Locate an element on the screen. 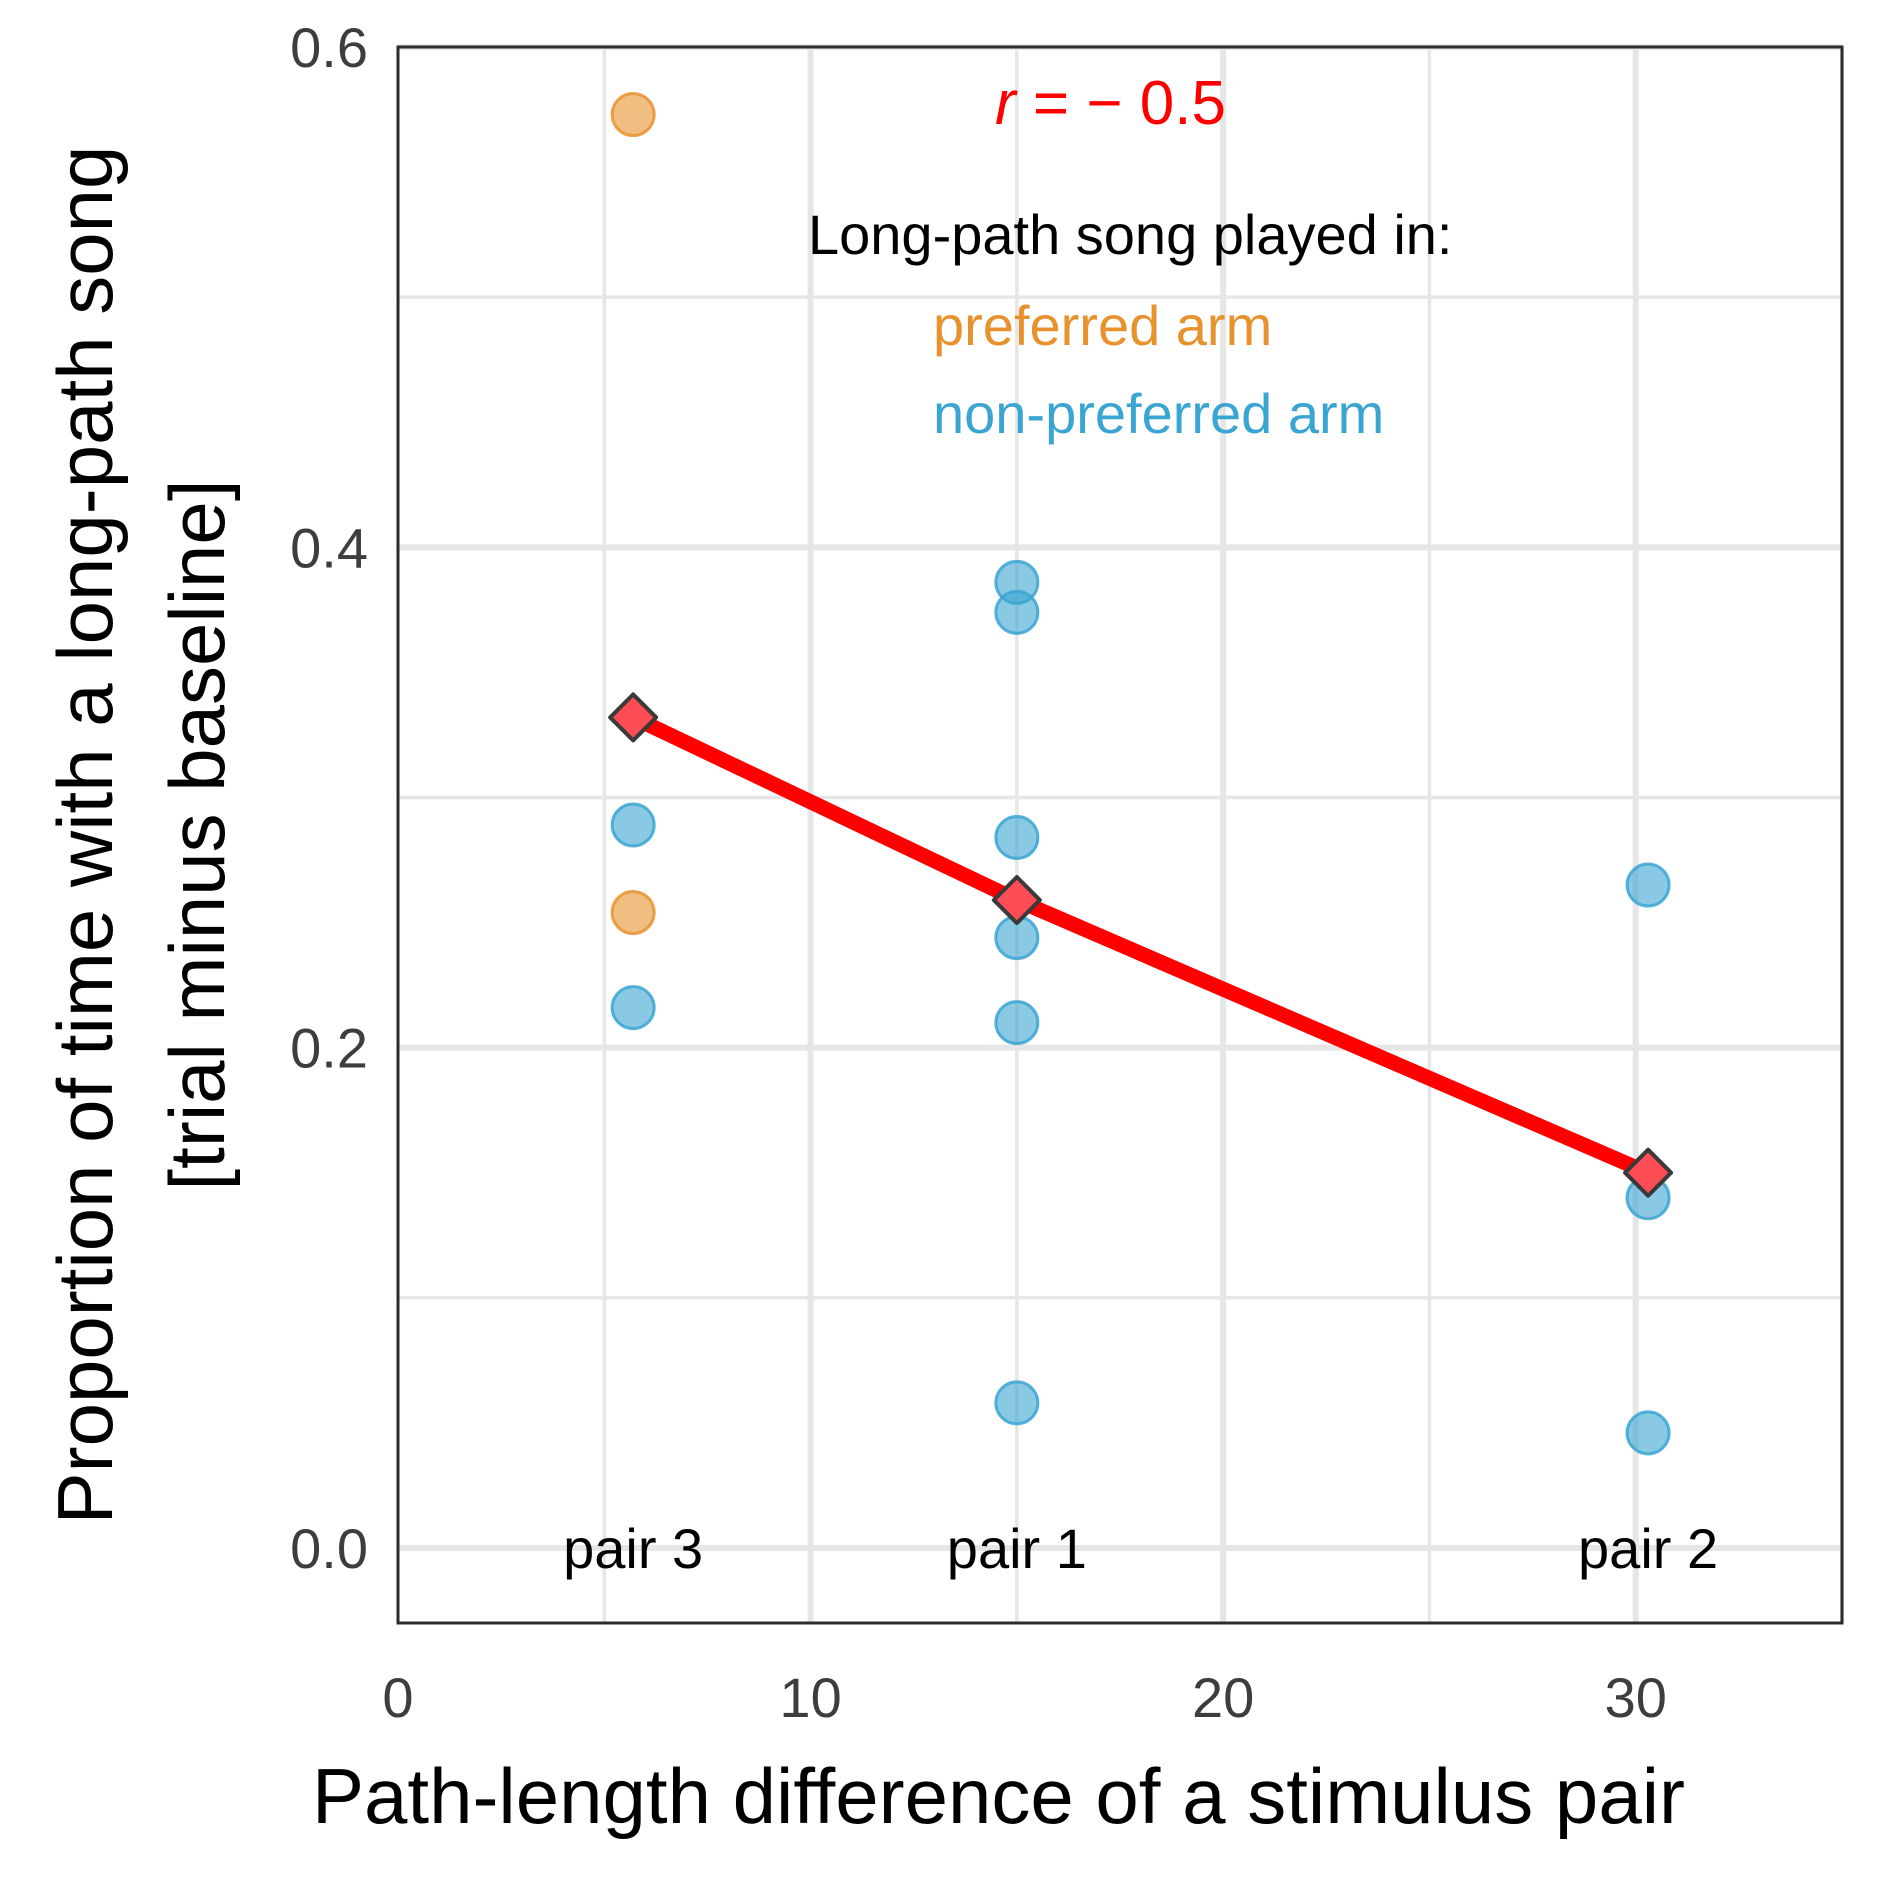  y-tick-label: 0.0 is located at coordinates (329, 1548).